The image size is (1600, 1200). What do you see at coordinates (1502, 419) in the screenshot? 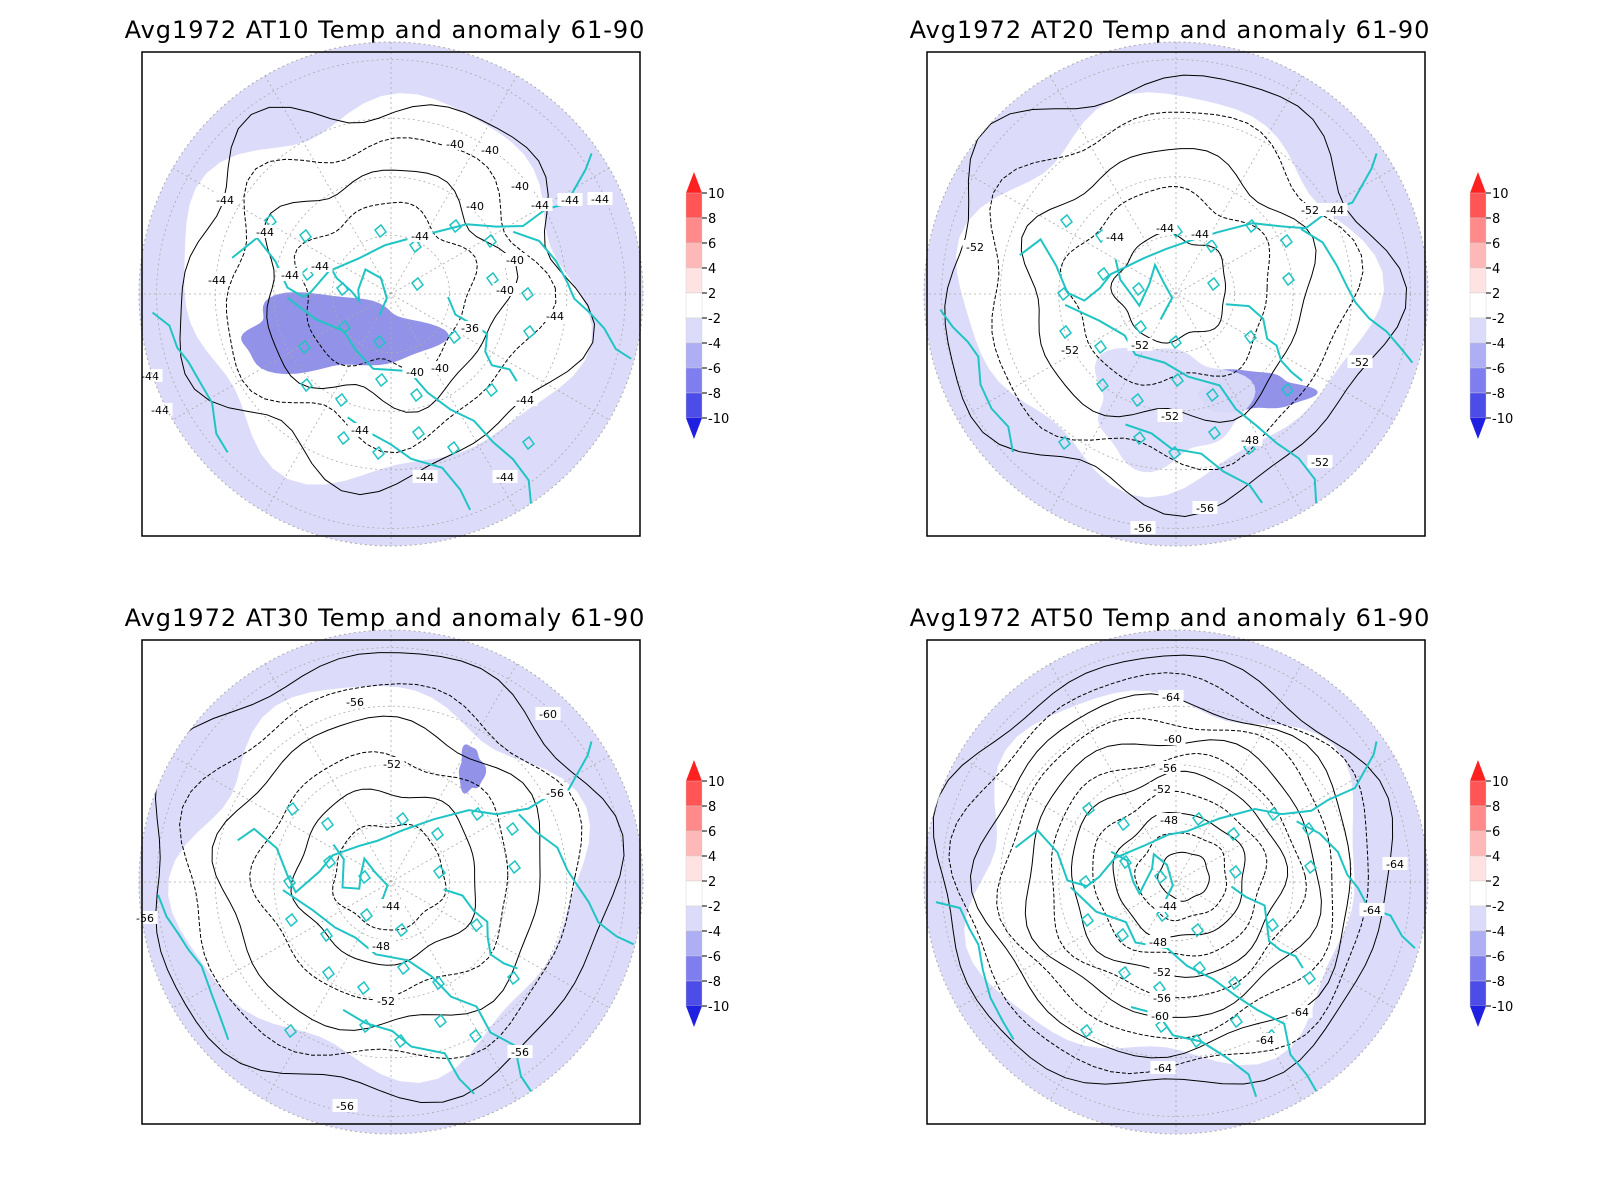
I see `colorbar-tick-label: -10` at bounding box center [1502, 419].